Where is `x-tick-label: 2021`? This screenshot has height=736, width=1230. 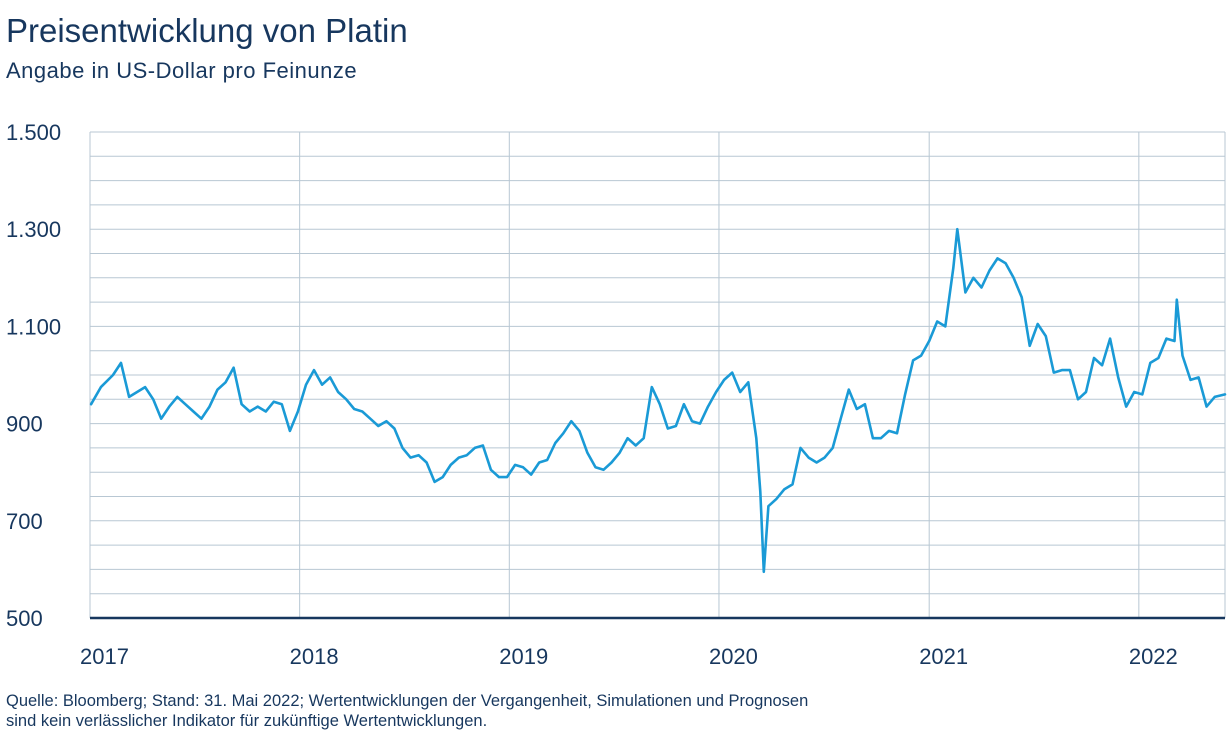
x-tick-label: 2021 is located at coordinates (943, 656).